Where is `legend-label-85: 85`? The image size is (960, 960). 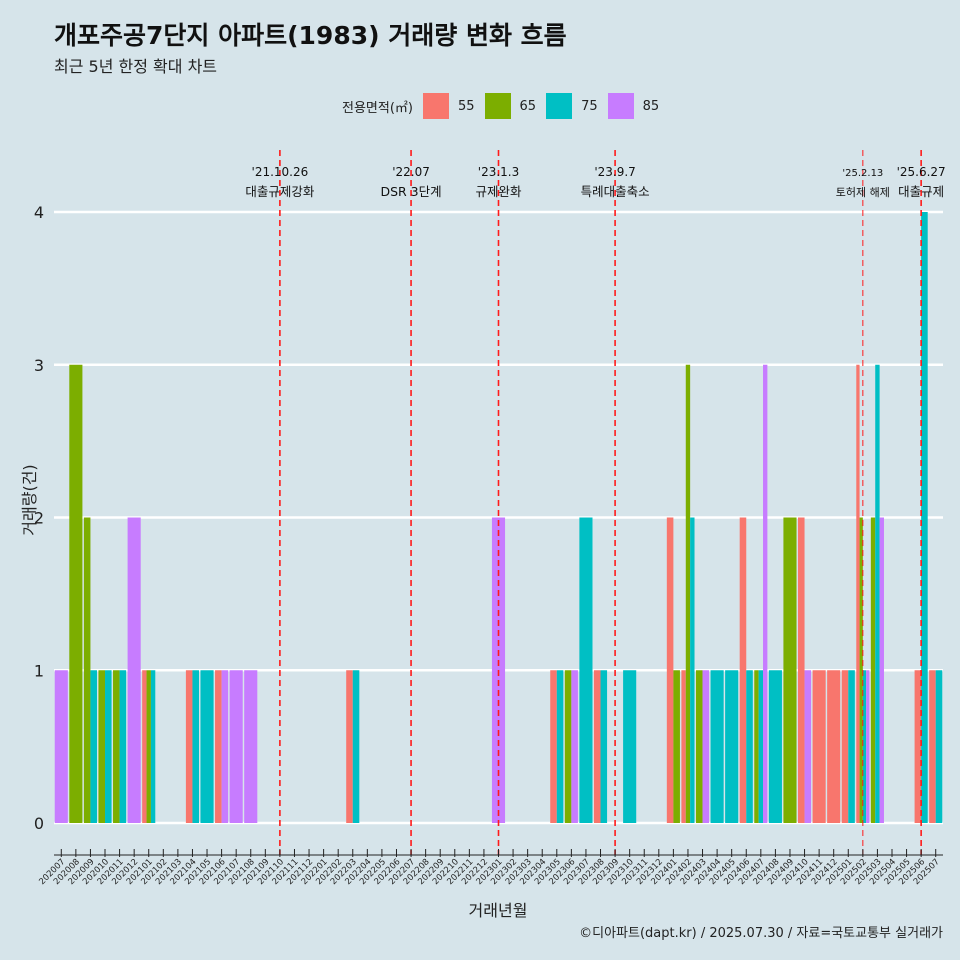
legend-label-85: 85 is located at coordinates (651, 106).